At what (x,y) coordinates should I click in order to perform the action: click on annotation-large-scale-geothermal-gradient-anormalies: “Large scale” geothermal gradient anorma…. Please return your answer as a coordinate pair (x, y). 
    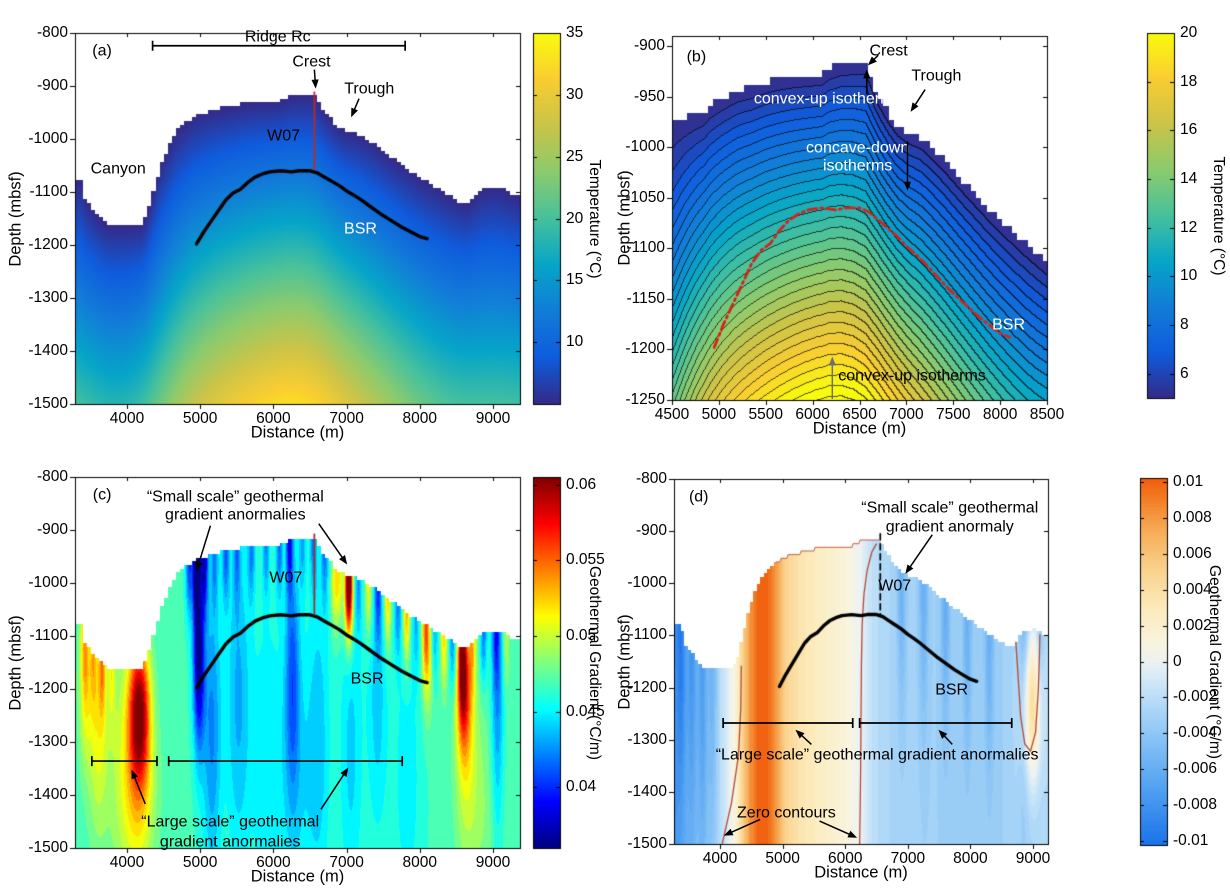
    Looking at the image, I should click on (877, 755).